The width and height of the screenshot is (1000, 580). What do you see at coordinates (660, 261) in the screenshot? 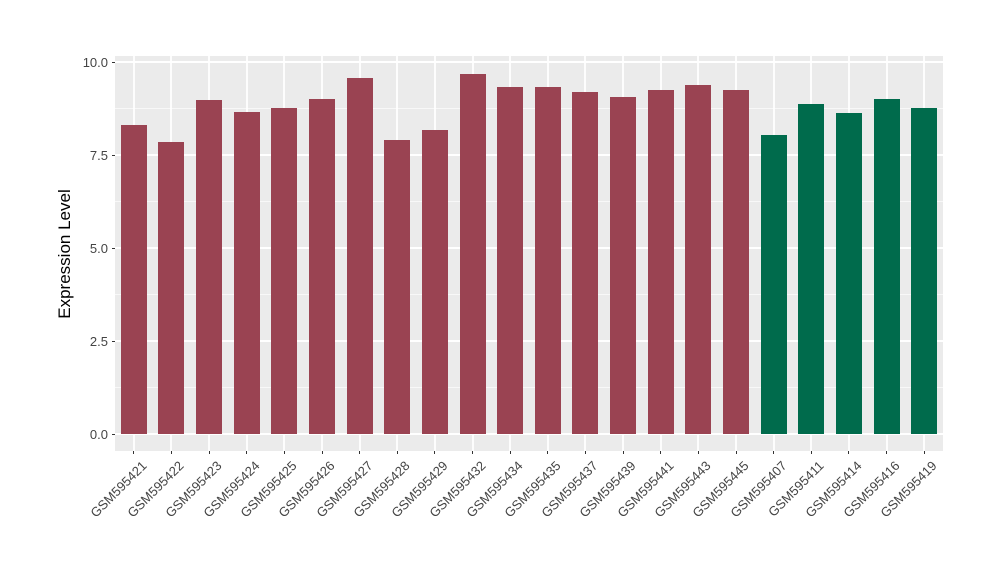
I see `bar-GSM595441` at bounding box center [660, 261].